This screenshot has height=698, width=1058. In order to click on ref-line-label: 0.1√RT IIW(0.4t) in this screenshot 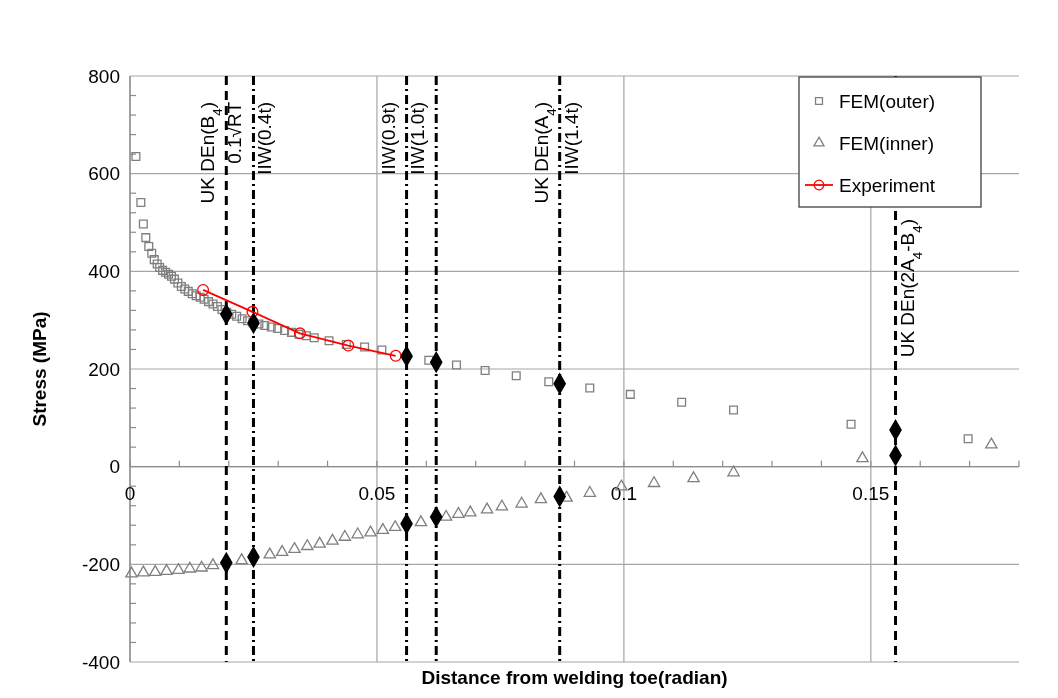, I will do `click(250, 138)`.